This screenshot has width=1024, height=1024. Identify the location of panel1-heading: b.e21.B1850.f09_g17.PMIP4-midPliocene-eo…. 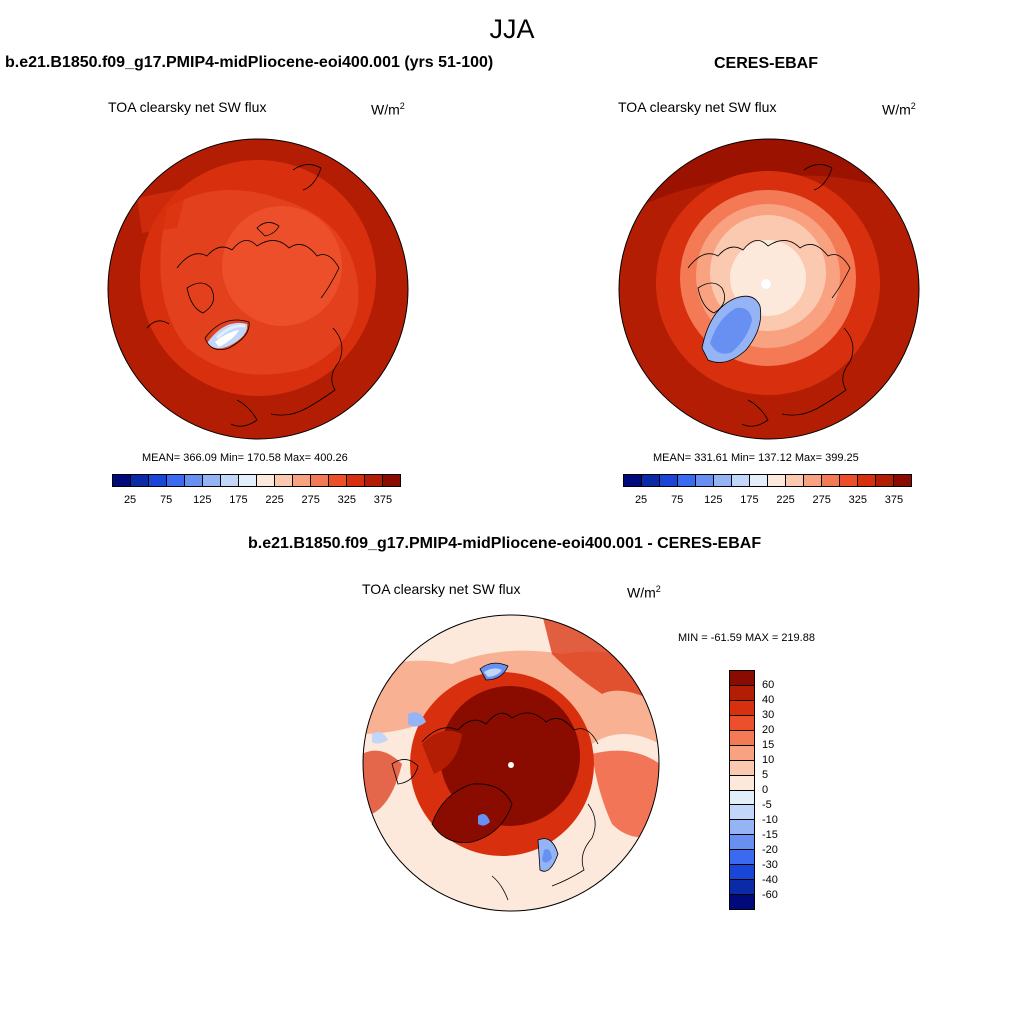
(249, 62).